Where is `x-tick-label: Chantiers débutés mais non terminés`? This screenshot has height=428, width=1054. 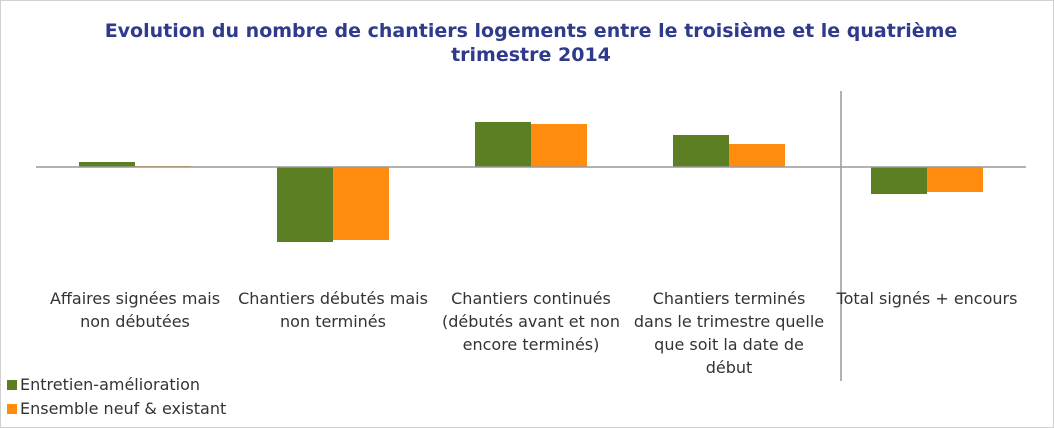 x-tick-label: Chantiers débutés mais non terminés is located at coordinates (333, 310).